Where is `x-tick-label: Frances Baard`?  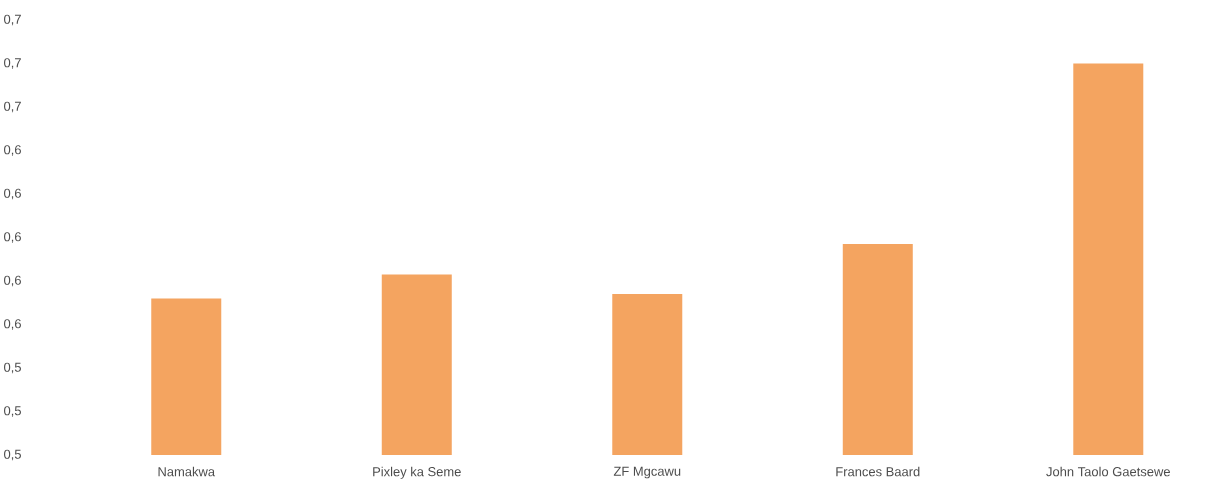
x-tick-label: Frances Baard is located at coordinates (878, 471).